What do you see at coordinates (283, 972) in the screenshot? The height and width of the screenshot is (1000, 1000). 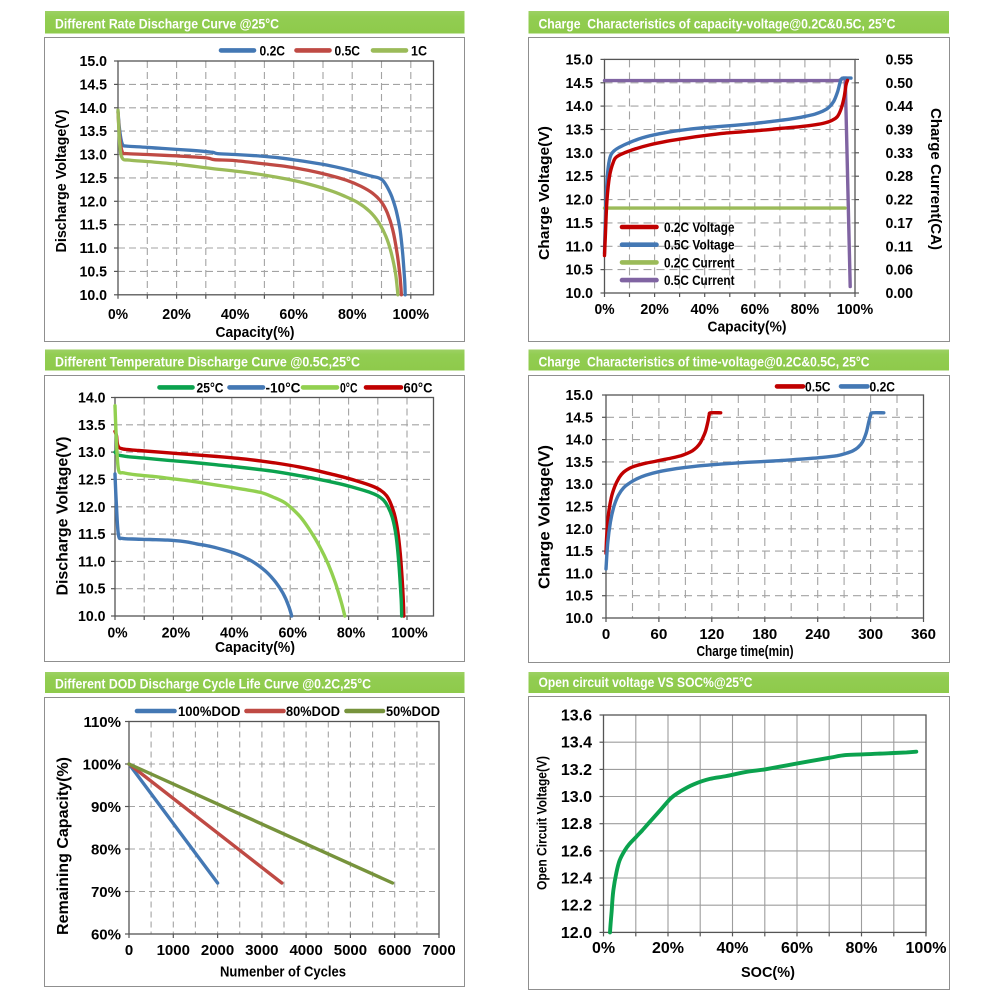 I see `svg-text: Numenber of Cycles` at bounding box center [283, 972].